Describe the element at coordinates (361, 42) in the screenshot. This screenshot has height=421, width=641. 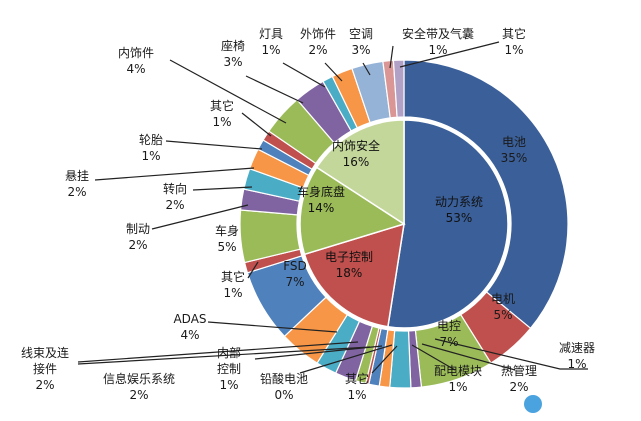
I see `chart-label: 空调 3%` at that location.